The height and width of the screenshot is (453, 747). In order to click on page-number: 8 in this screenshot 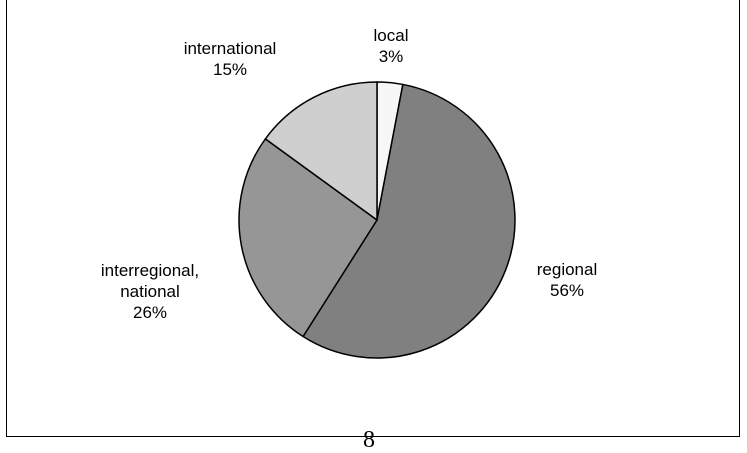, I will do `click(369, 440)`.